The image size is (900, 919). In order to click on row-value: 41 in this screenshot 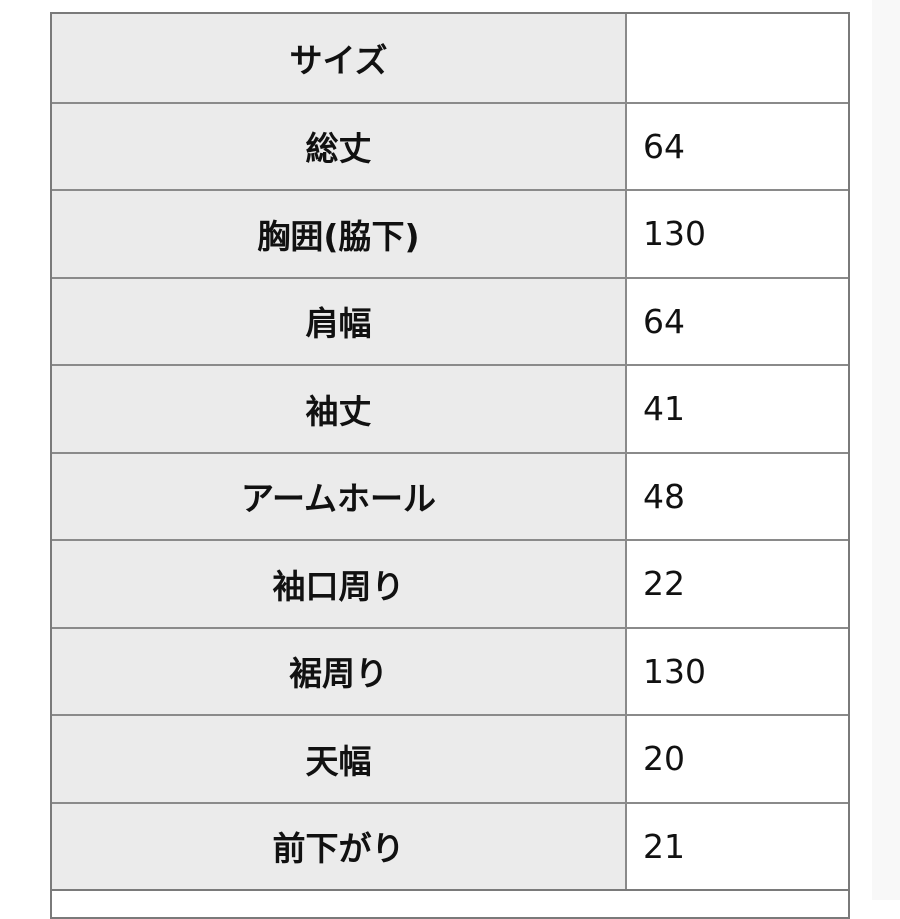, I will do `click(664, 409)`.